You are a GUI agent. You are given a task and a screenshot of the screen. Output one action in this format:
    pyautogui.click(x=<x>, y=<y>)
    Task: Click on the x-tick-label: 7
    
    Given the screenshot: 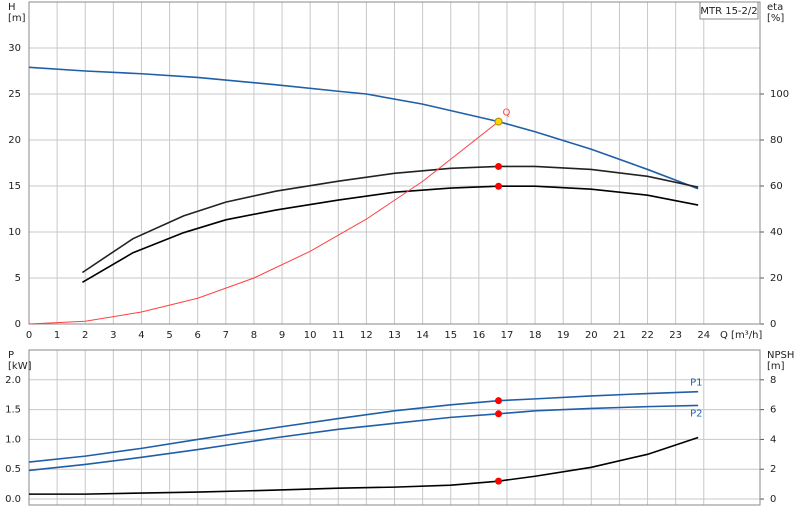 What is the action you would take?
    pyautogui.click(x=226, y=335)
    